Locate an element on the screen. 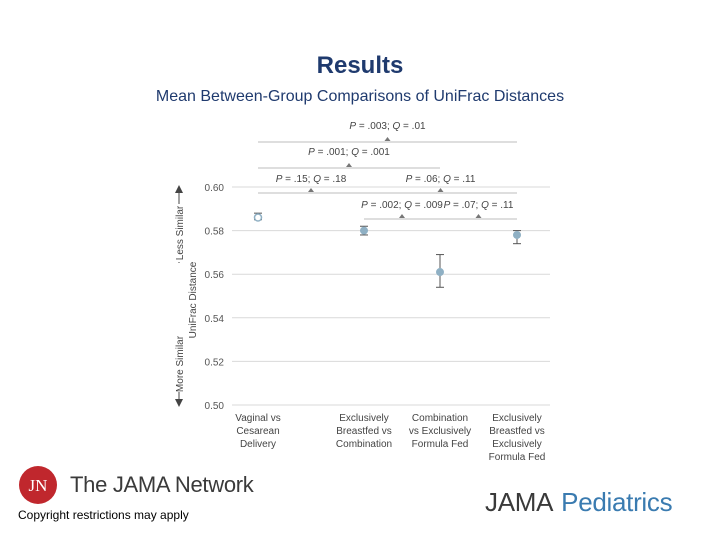 The image size is (720, 540). x-category-label: Cesarean is located at coordinates (257, 431).